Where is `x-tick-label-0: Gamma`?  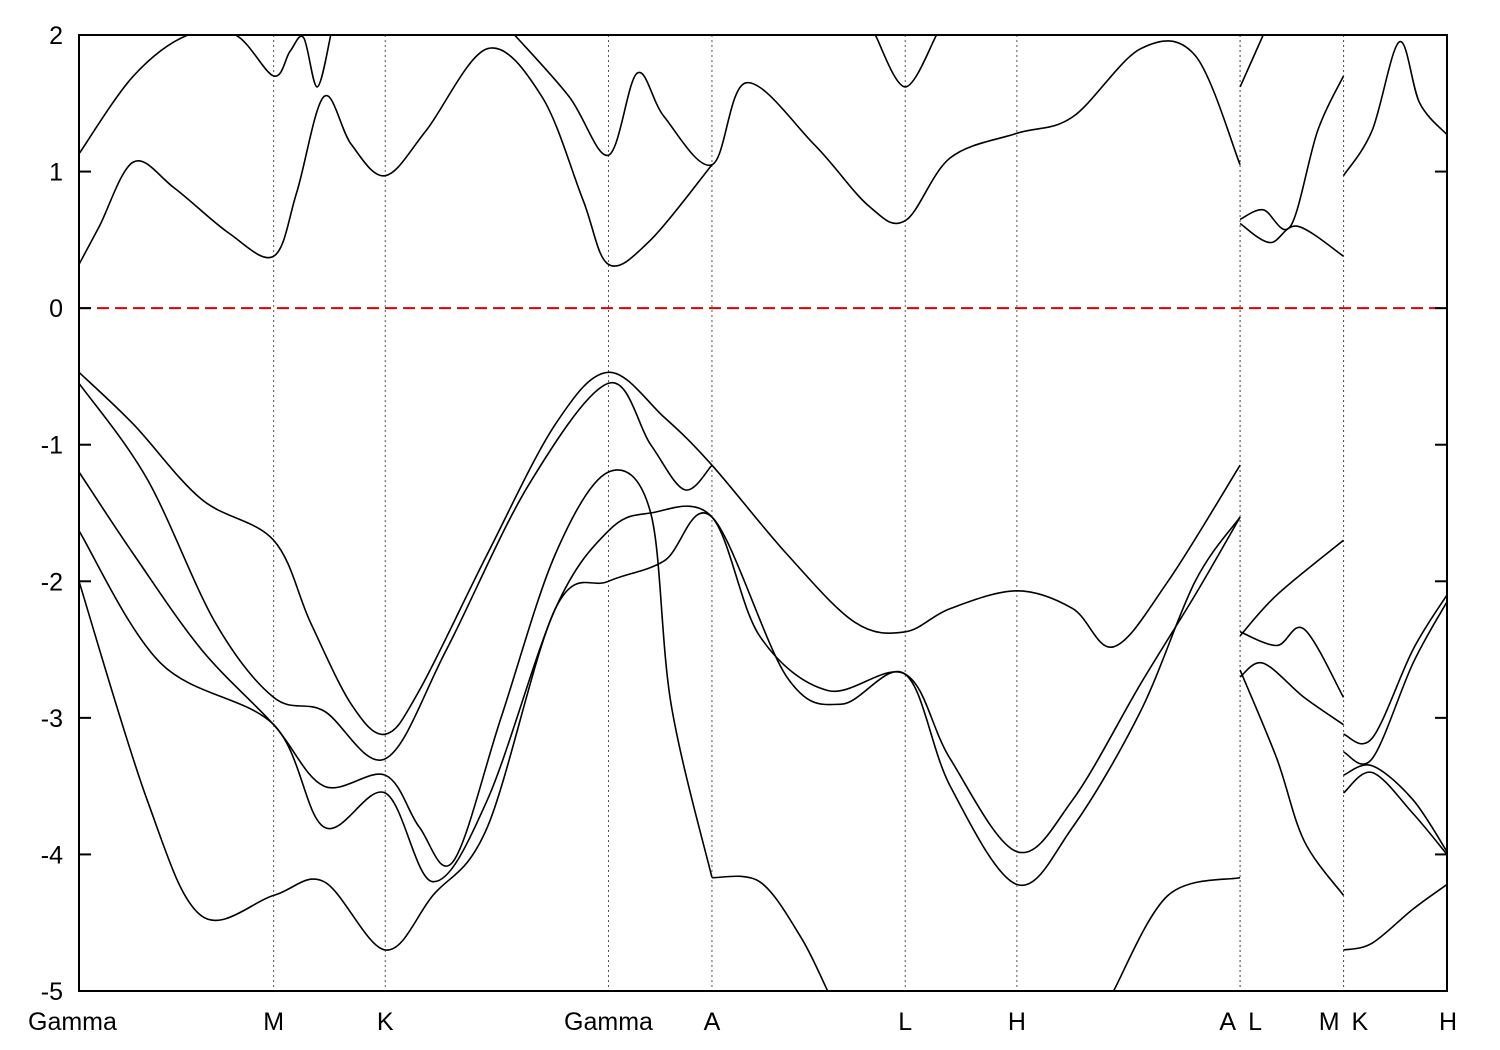 x-tick-label-0: Gamma is located at coordinates (72, 1022).